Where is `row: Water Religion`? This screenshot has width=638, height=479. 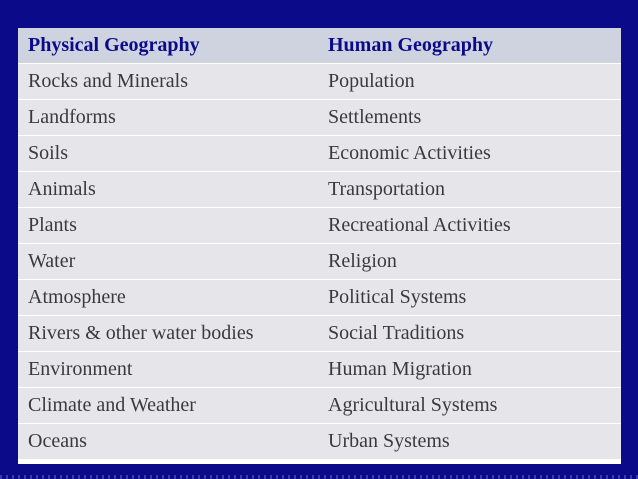
row: Water Religion is located at coordinates (319, 261).